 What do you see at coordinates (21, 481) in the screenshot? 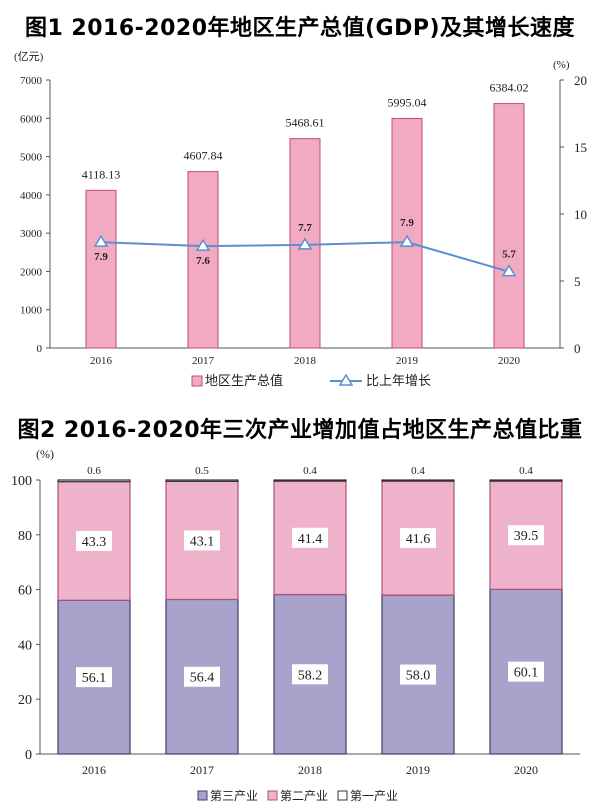
I see `y-tick-label: 100` at bounding box center [21, 481].